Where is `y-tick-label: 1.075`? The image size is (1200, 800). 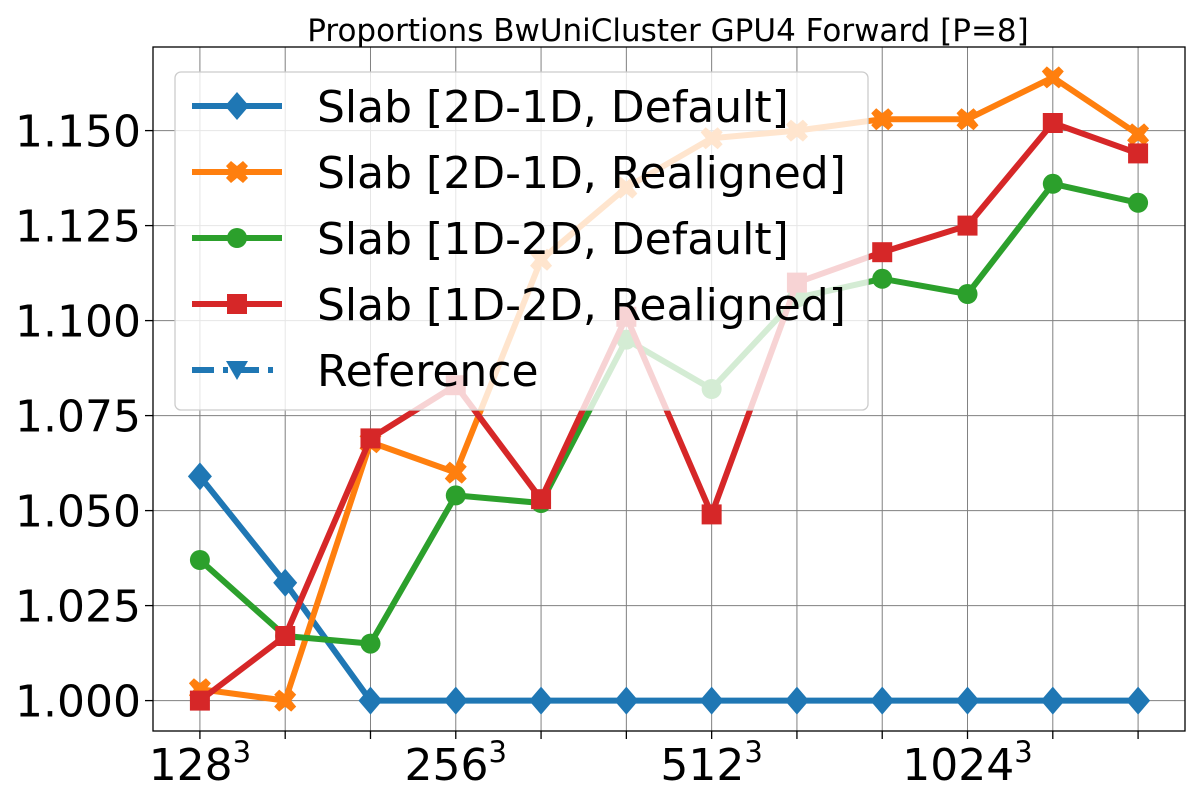
y-tick-label: 1.075 is located at coordinates (78, 417).